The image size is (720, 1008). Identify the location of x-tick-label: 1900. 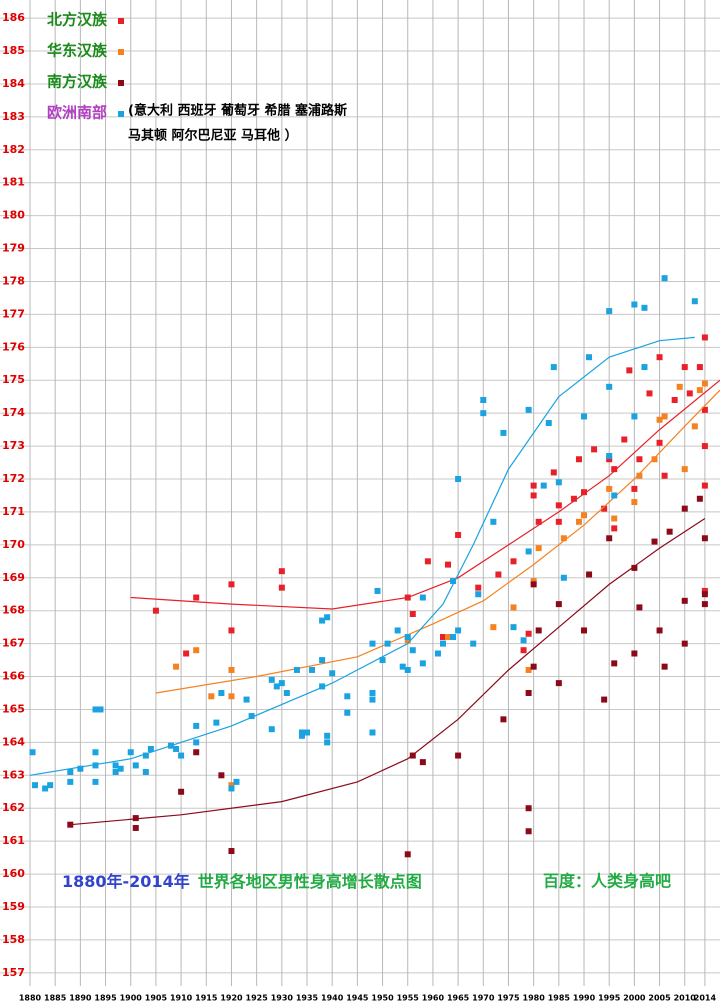
(131, 998).